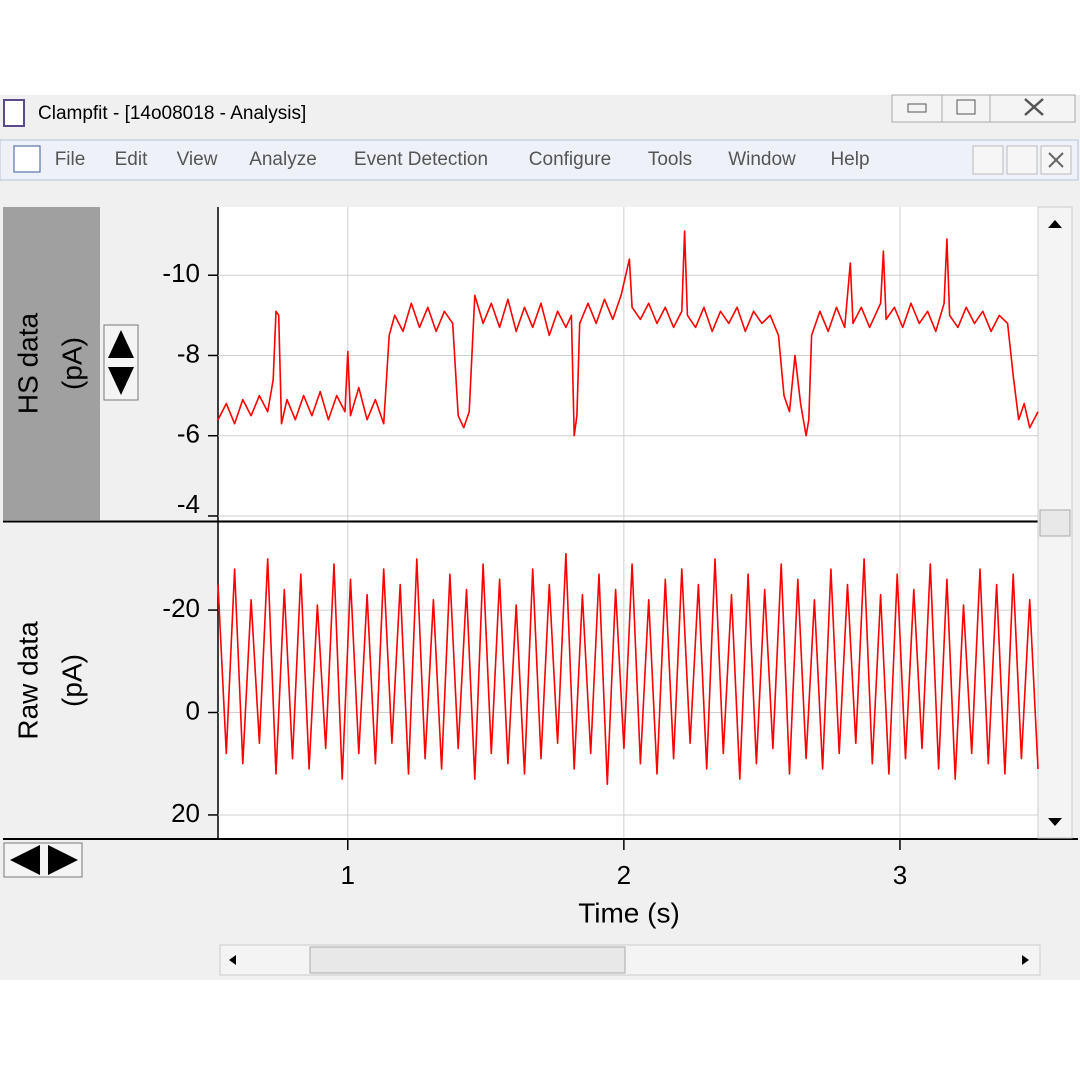 The height and width of the screenshot is (1080, 1080). I want to click on y-tick-label: -8, so click(188, 353).